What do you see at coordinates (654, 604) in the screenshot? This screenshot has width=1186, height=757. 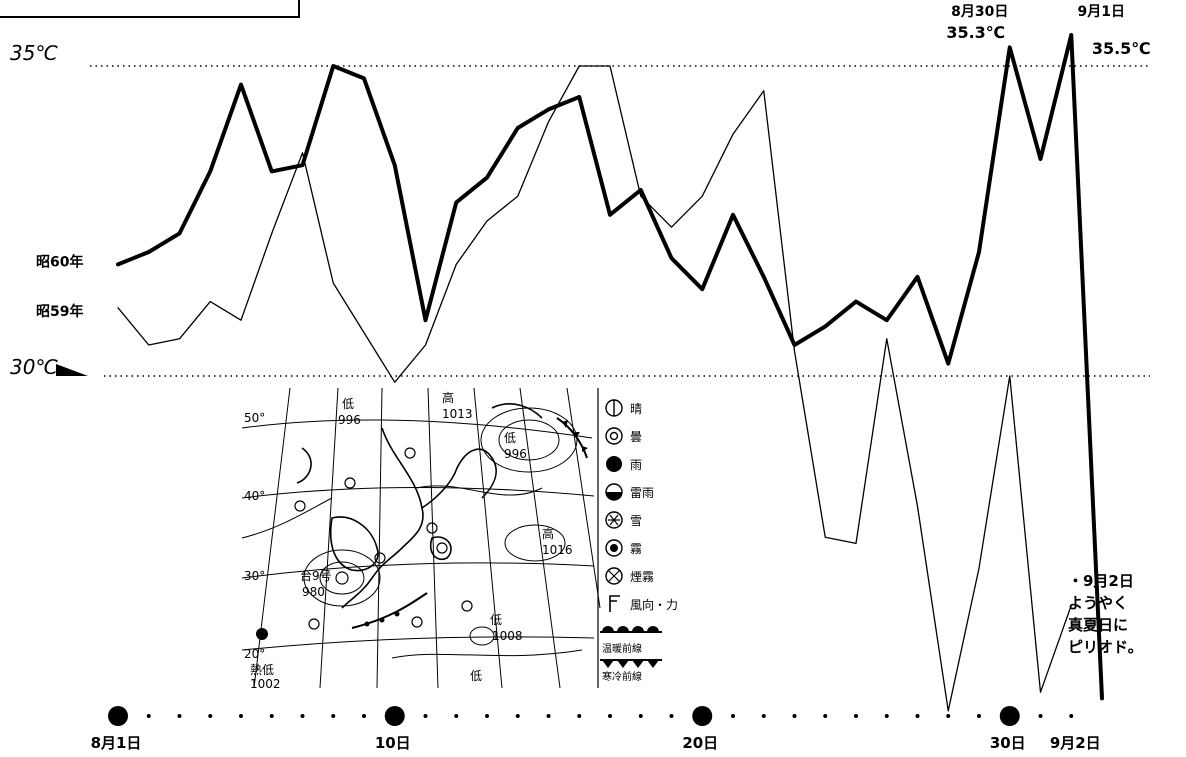 I see `legend-label: 風向・力` at bounding box center [654, 604].